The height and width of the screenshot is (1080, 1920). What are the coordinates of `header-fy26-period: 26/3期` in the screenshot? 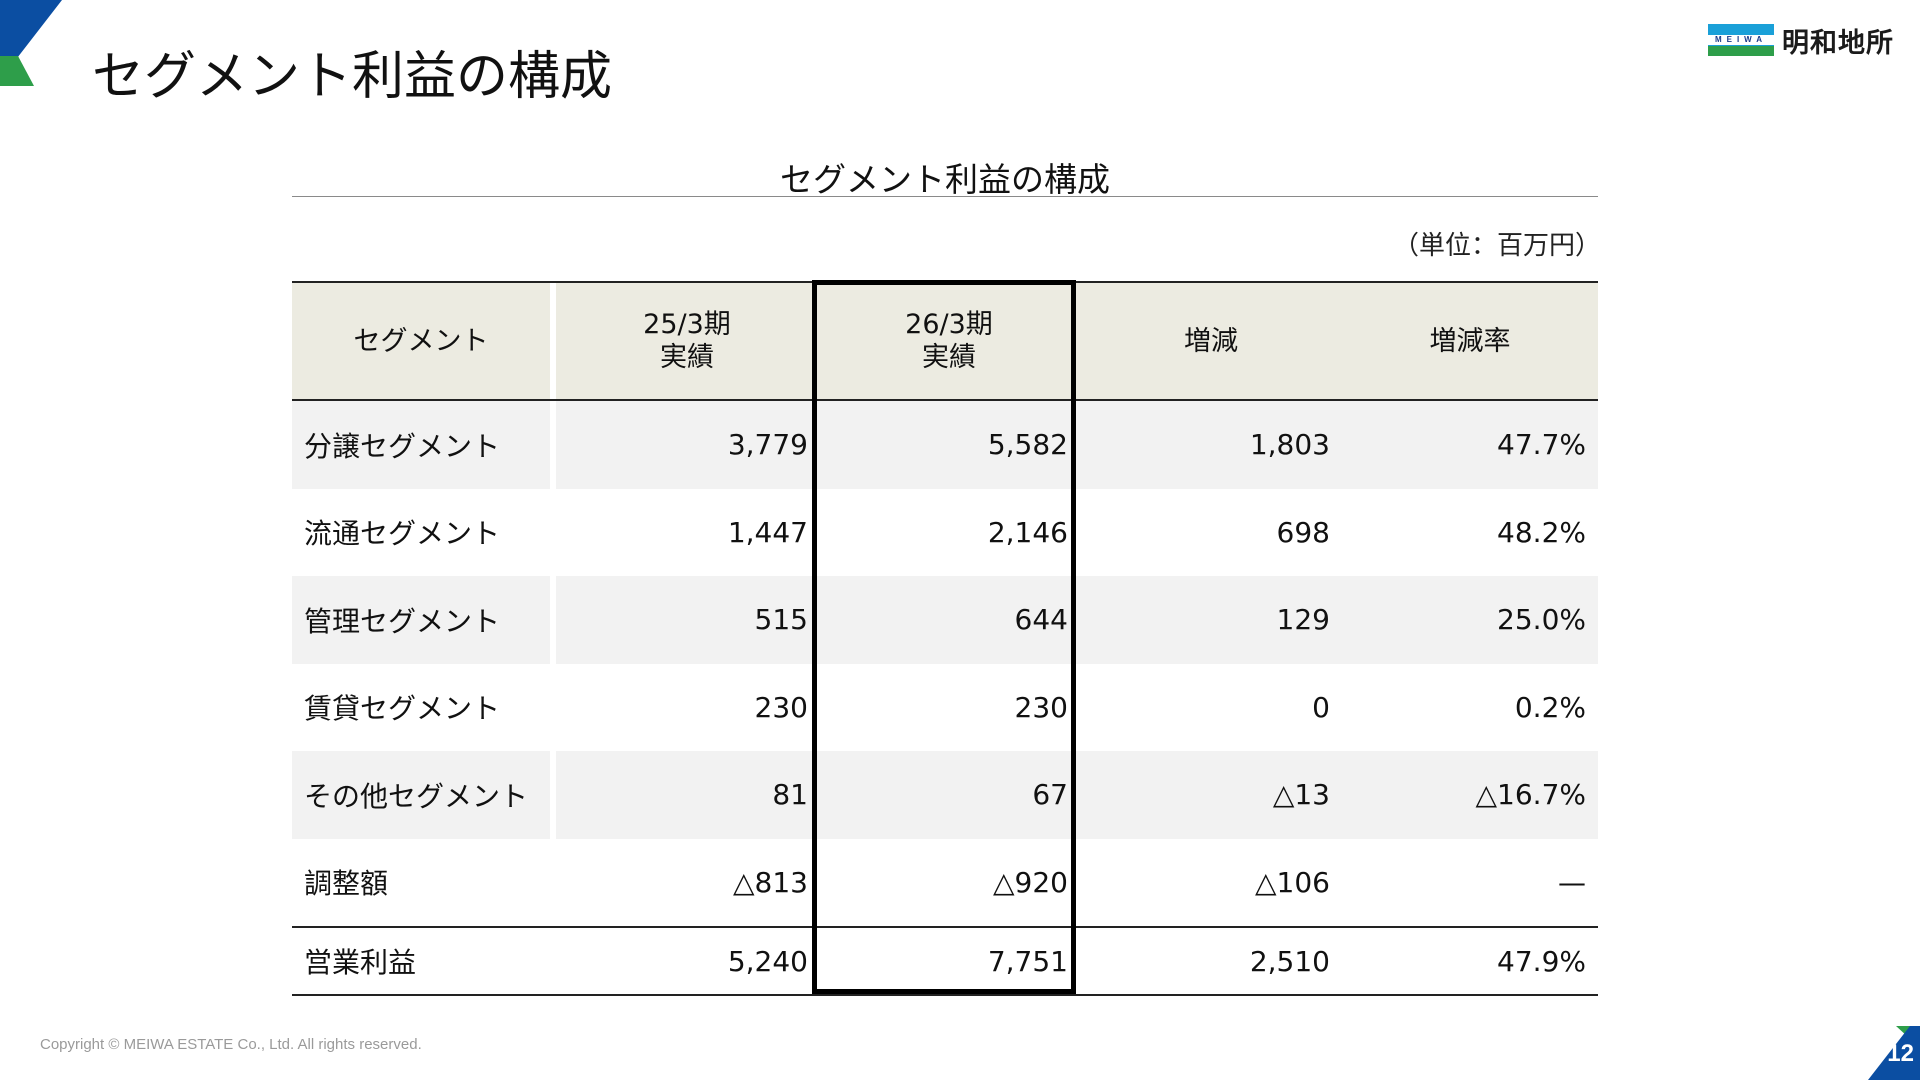 It's located at (949, 324).